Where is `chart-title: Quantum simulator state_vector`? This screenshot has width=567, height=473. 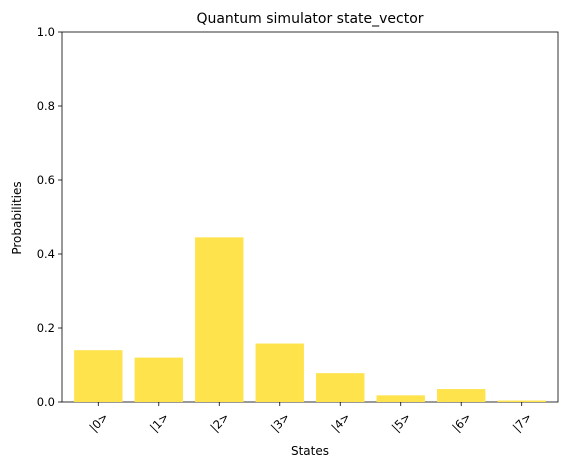 chart-title: Quantum simulator state_vector is located at coordinates (309, 19).